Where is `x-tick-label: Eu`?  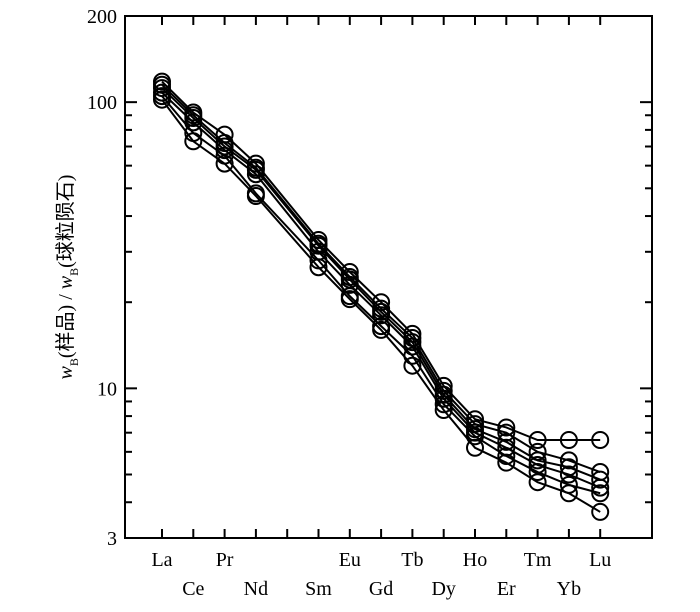 x-tick-label: Eu is located at coordinates (350, 560).